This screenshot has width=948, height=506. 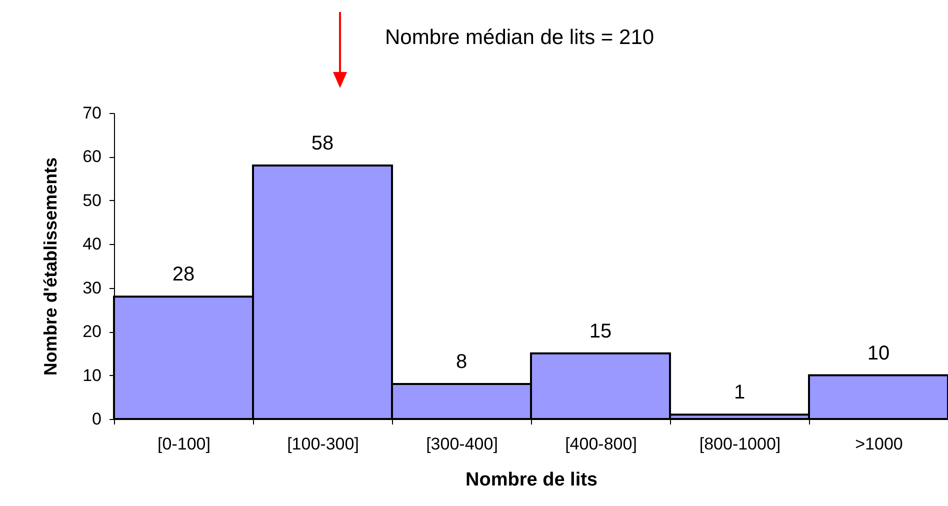 What do you see at coordinates (879, 444) in the screenshot?
I see `x-tick-label: >1000` at bounding box center [879, 444].